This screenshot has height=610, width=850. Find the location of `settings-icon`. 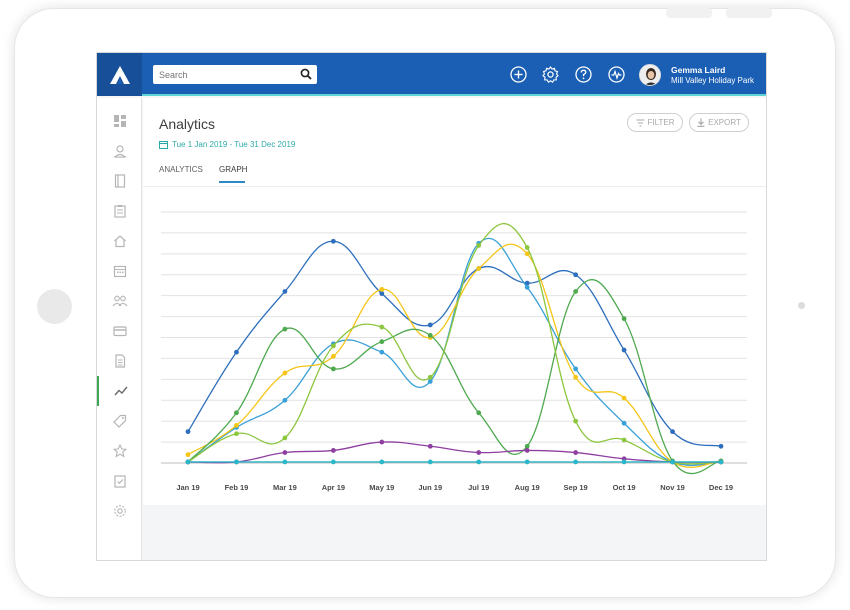

settings-icon is located at coordinates (119, 511).